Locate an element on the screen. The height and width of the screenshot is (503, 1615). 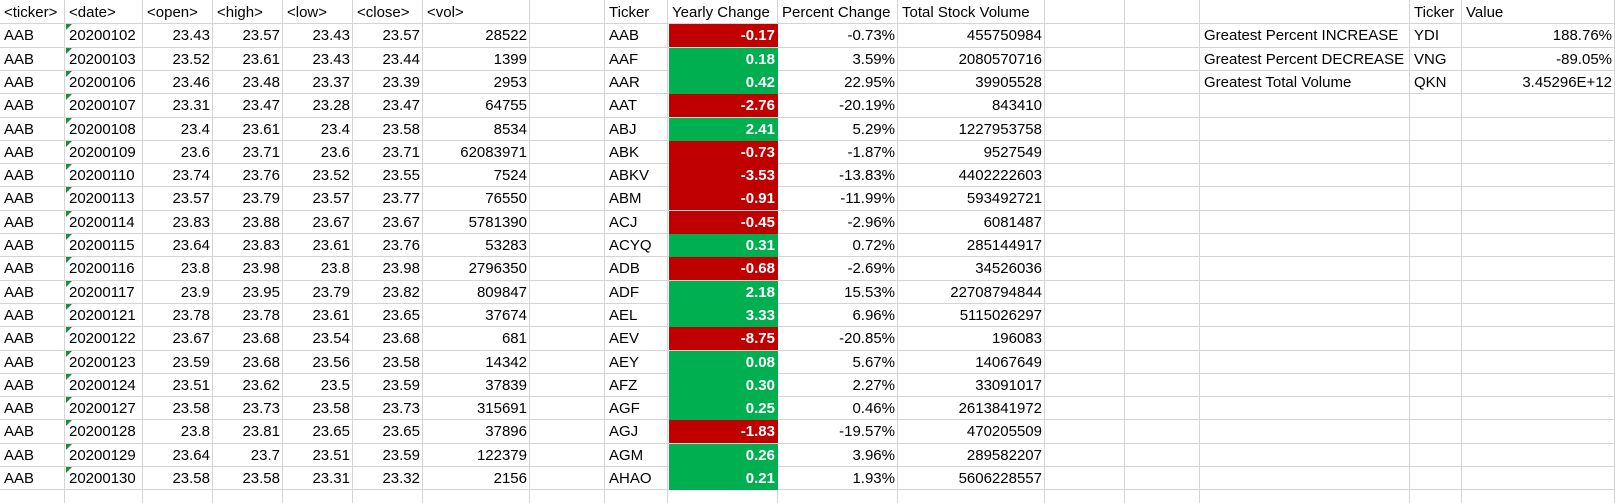
cell-open: 23.78 is located at coordinates (191, 315).